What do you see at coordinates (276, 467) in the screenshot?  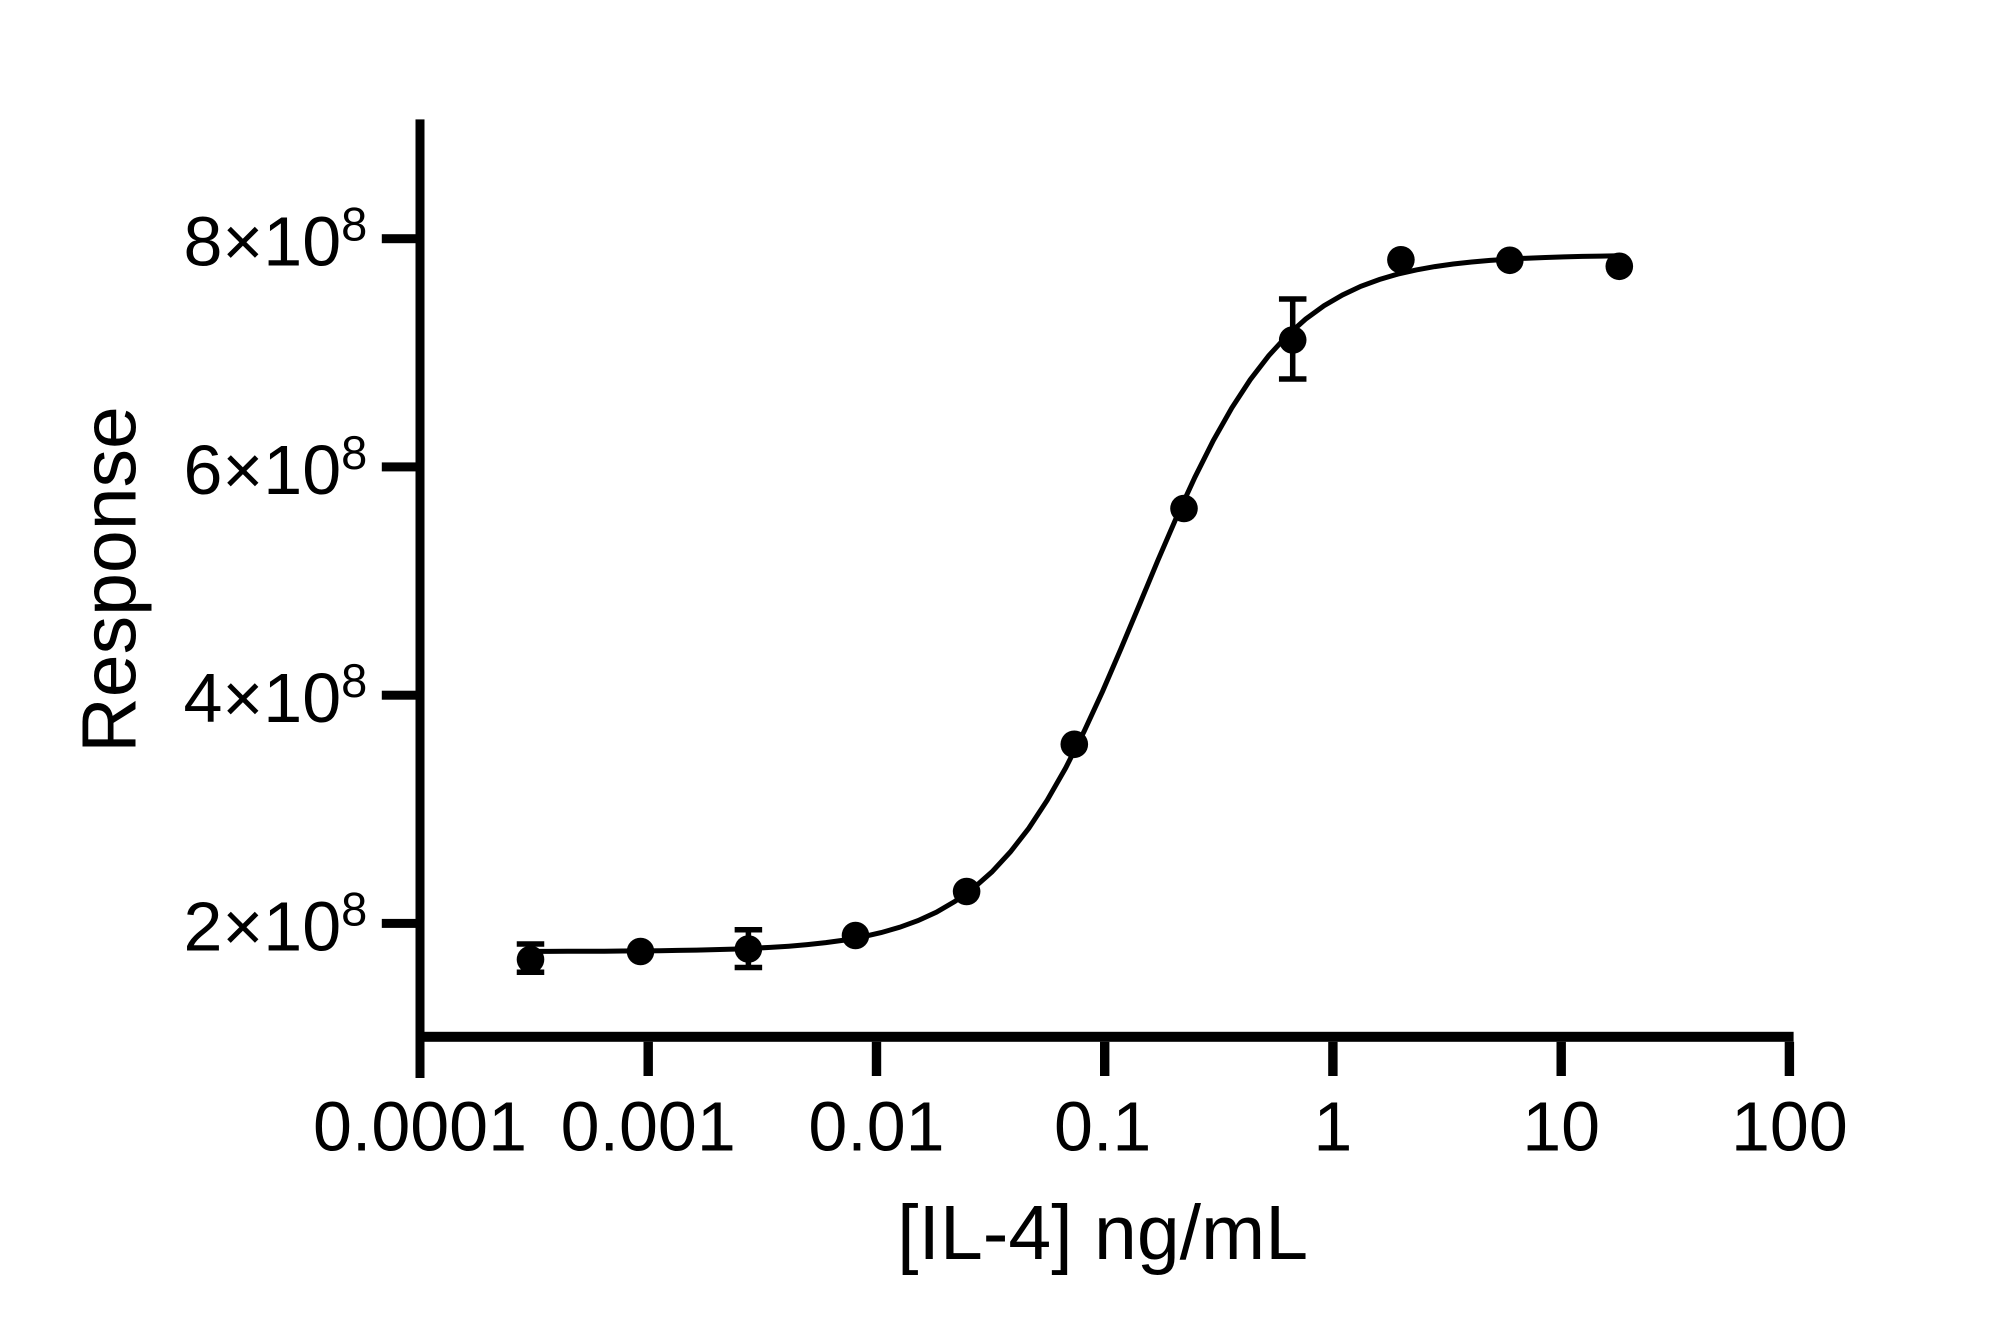 I see `svg-text: 6×10⁸` at bounding box center [276, 467].